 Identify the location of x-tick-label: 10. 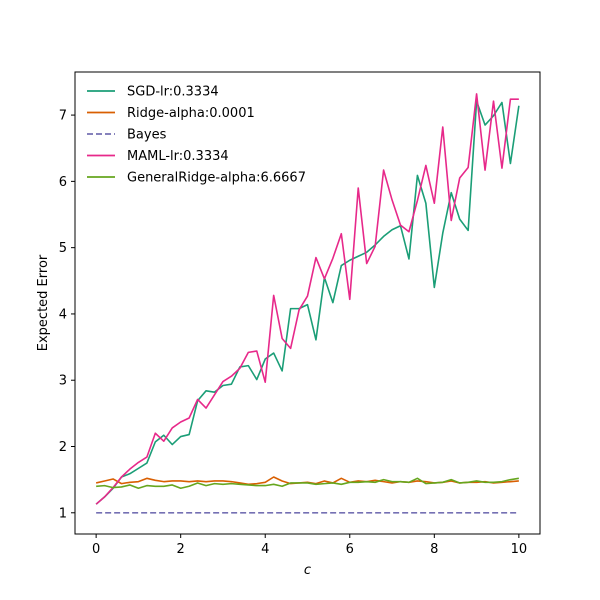
(519, 549).